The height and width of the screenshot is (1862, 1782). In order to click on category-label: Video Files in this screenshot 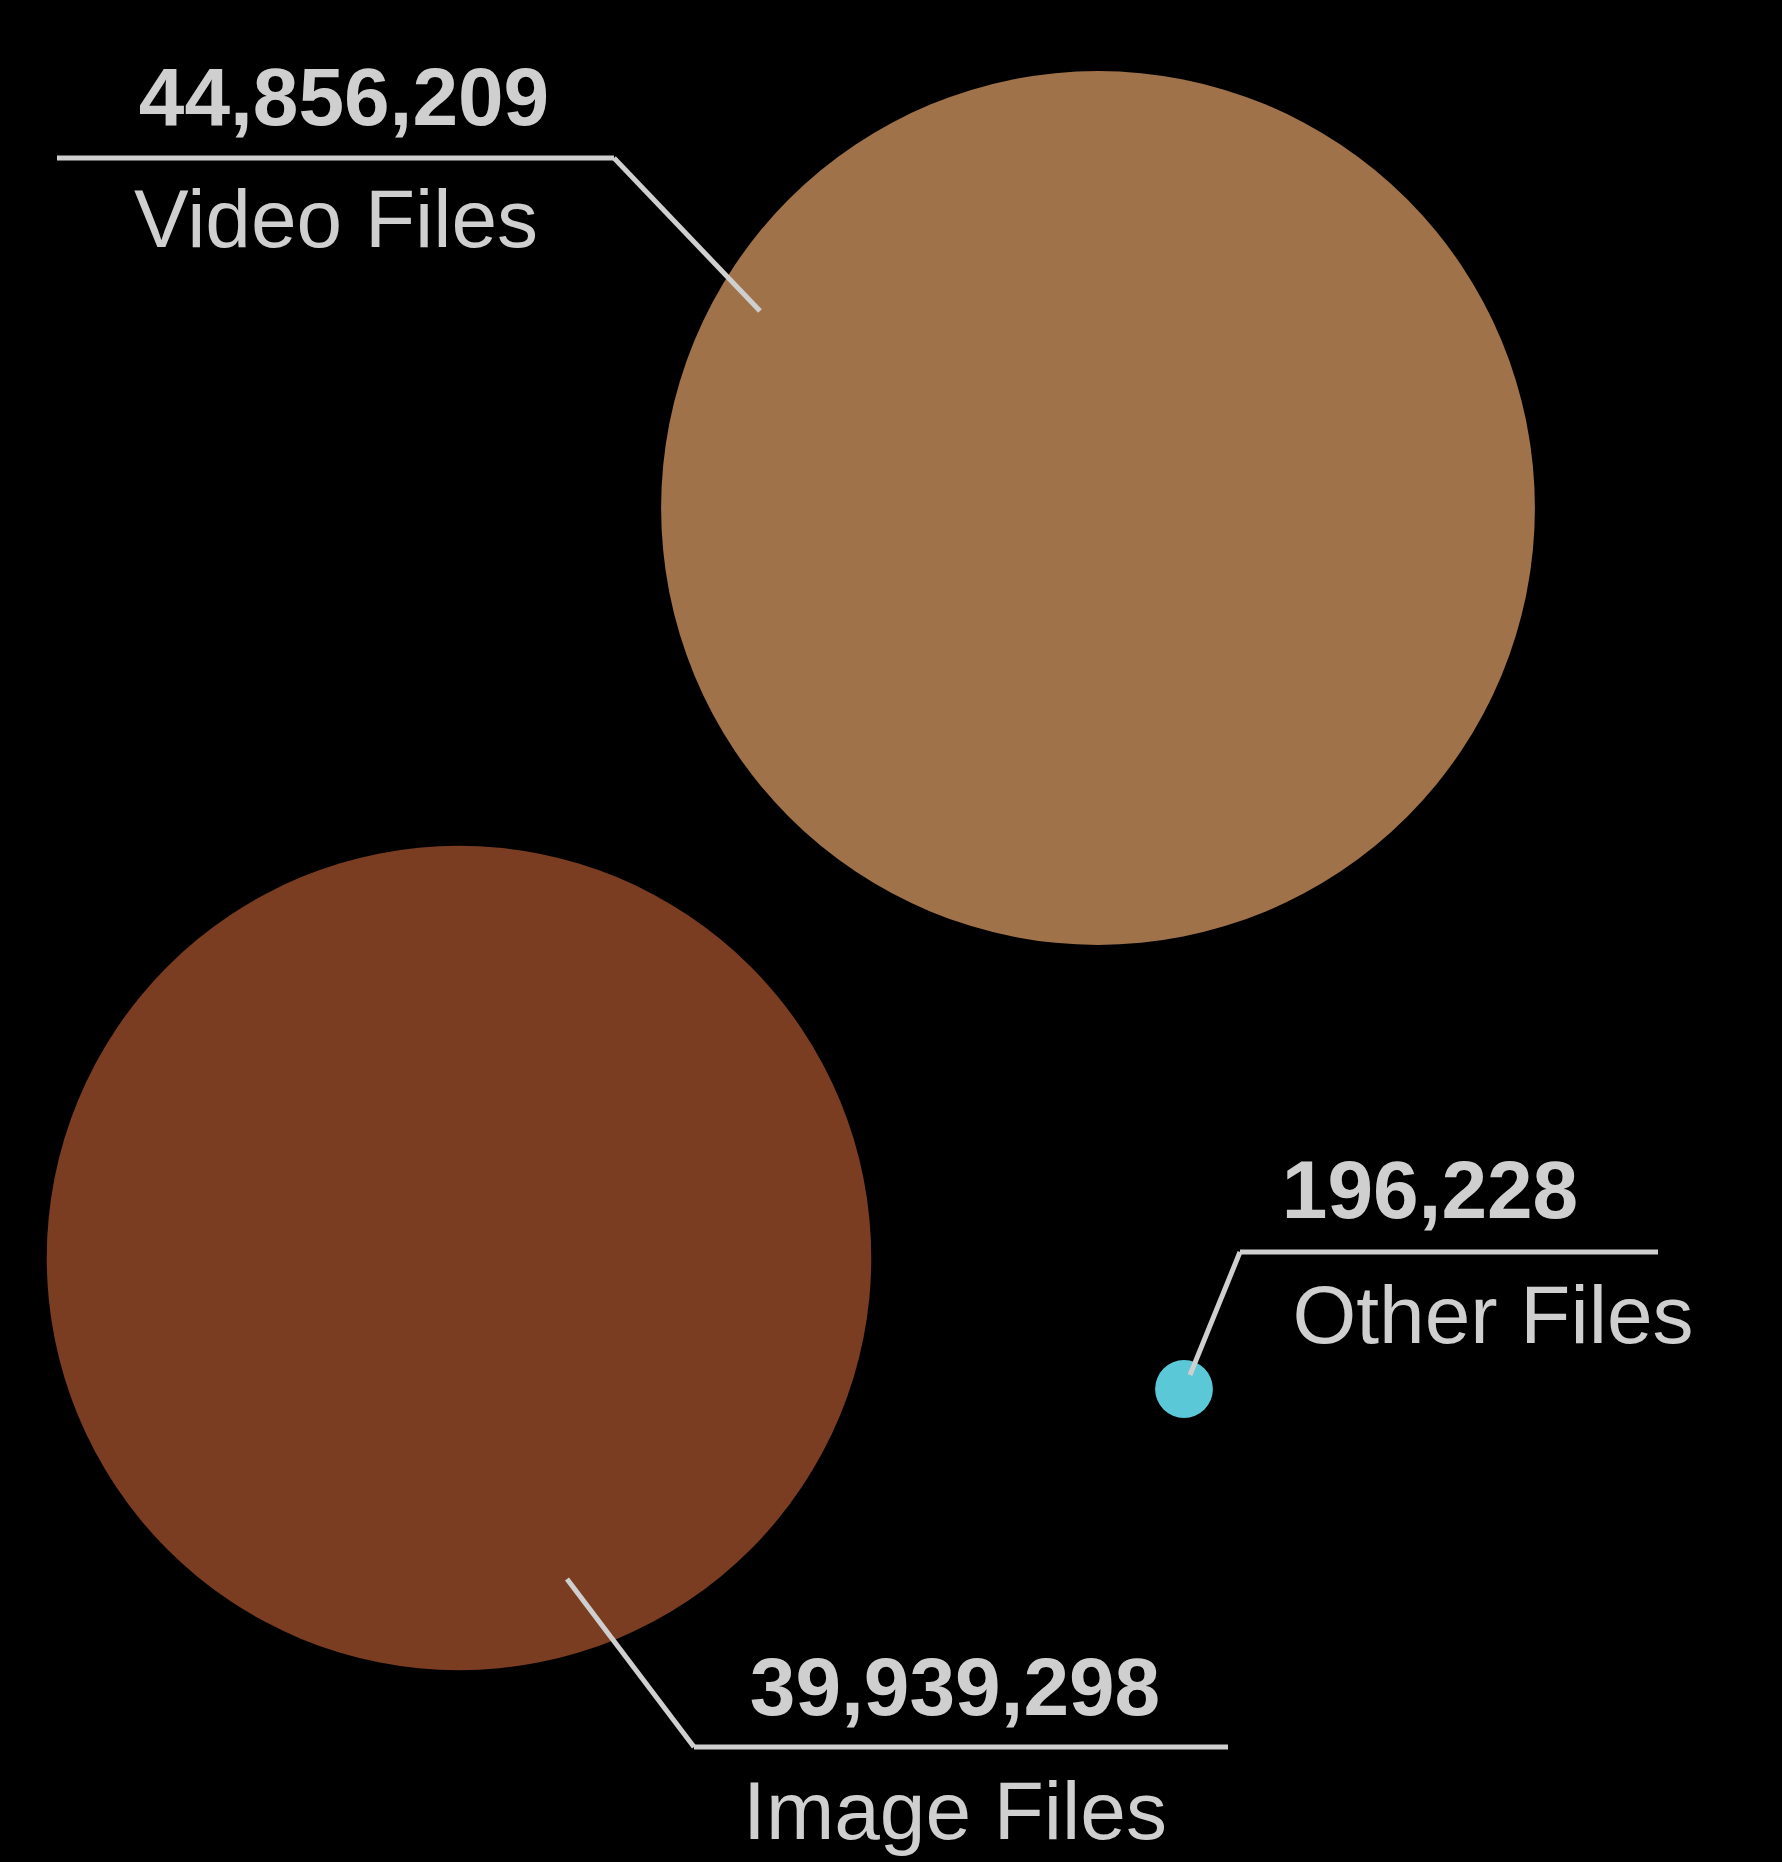, I will do `click(336, 218)`.